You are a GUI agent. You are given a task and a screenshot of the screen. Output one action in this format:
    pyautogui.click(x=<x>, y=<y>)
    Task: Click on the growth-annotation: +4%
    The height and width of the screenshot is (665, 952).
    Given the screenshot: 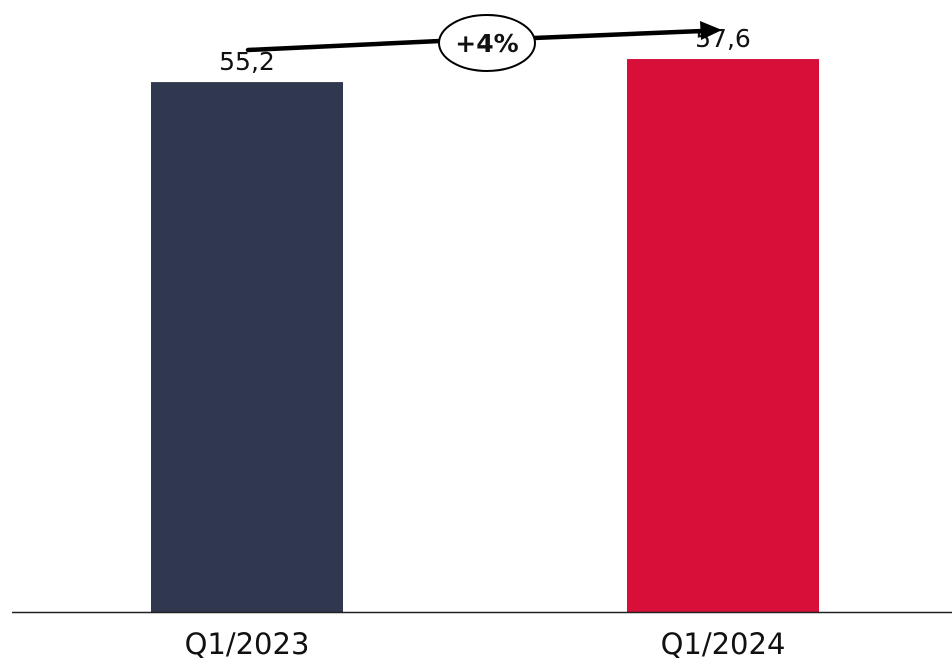 What is the action you would take?
    pyautogui.click(x=483, y=43)
    